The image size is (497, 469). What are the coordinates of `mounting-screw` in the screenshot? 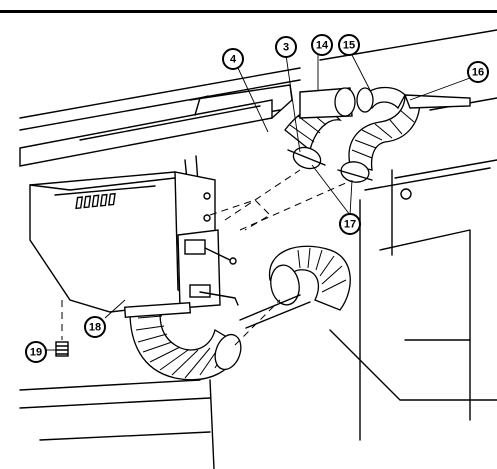 It's located at (62, 349).